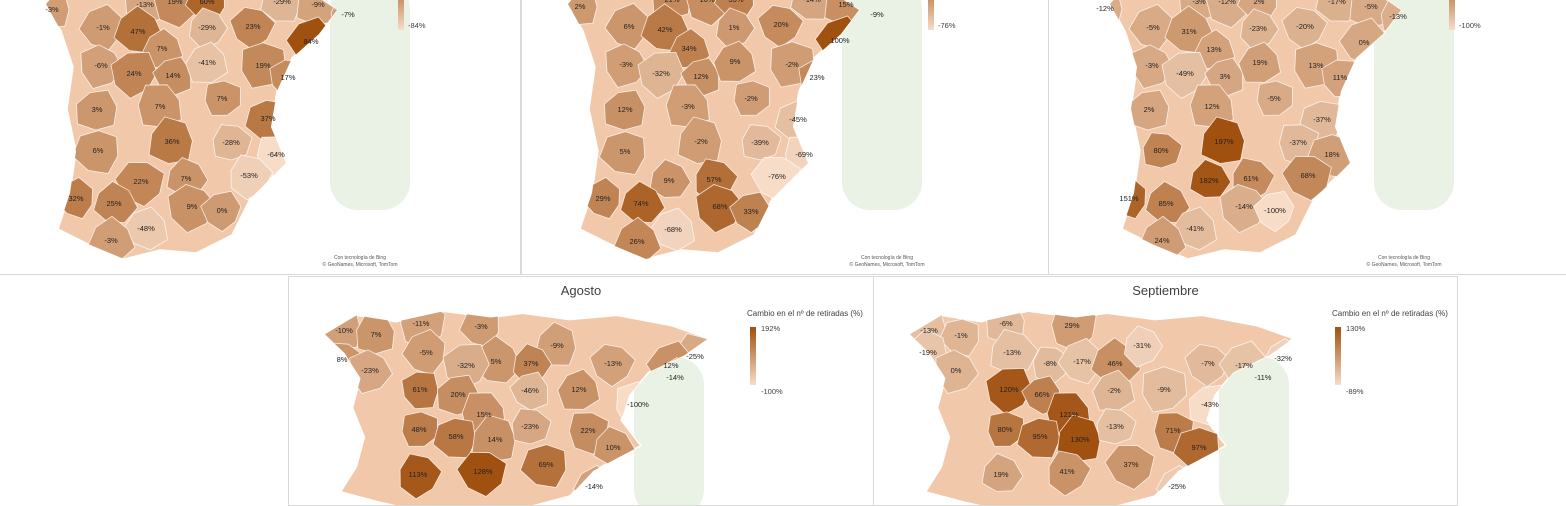  What do you see at coordinates (252, 26) in the screenshot?
I see `province-value-label: 23%` at bounding box center [252, 26].